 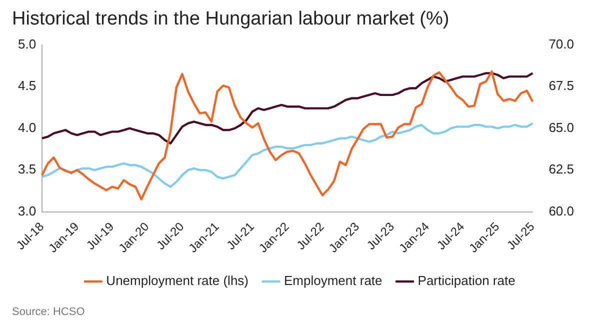 I want to click on y2-tick-label: 65.0, so click(x=561, y=127).